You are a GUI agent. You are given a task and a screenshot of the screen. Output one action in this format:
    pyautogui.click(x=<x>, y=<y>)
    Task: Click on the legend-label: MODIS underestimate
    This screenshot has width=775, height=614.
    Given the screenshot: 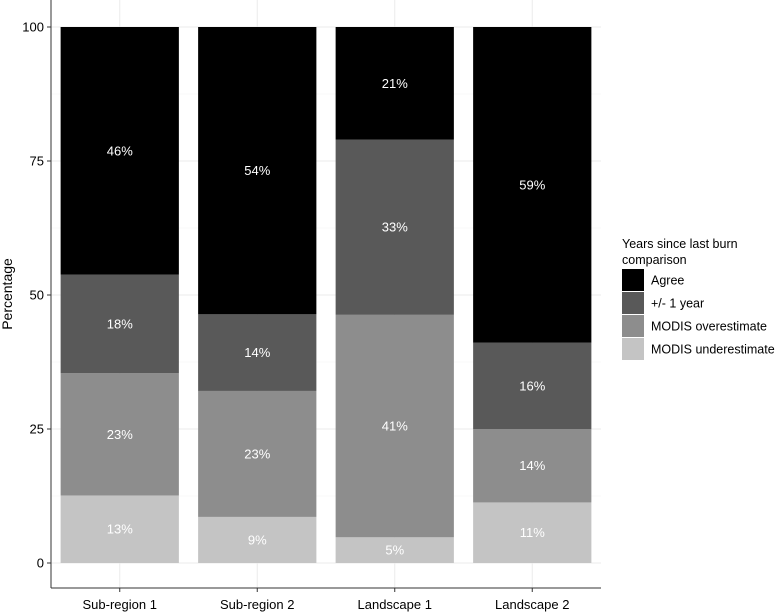 What is the action you would take?
    pyautogui.click(x=713, y=350)
    